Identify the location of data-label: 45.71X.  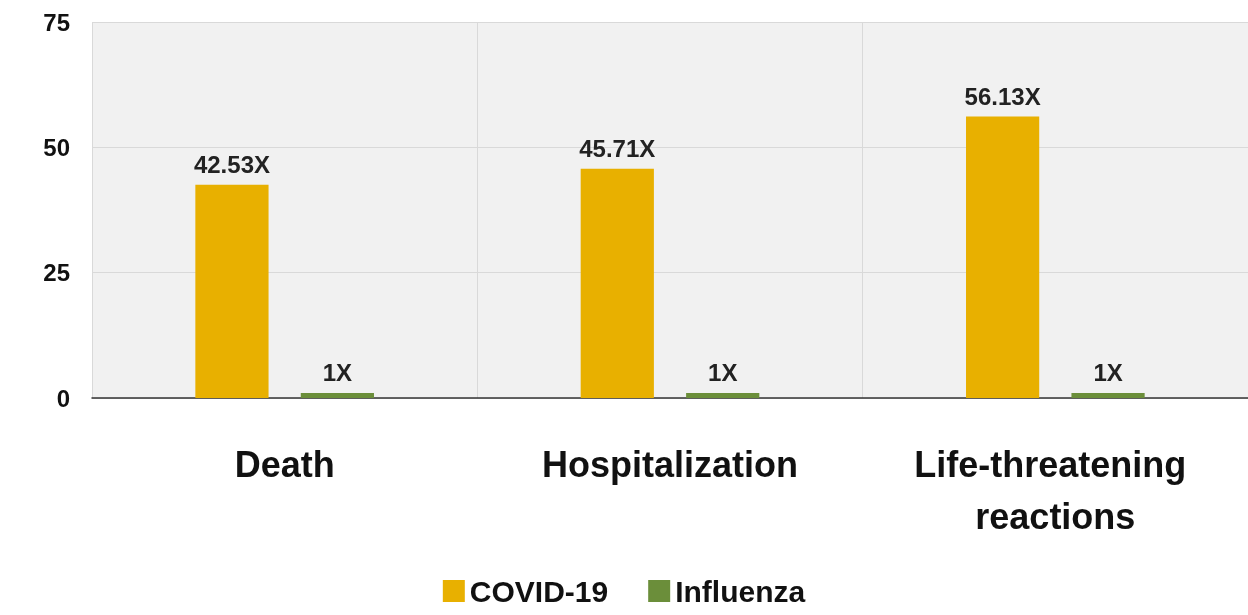
(617, 149).